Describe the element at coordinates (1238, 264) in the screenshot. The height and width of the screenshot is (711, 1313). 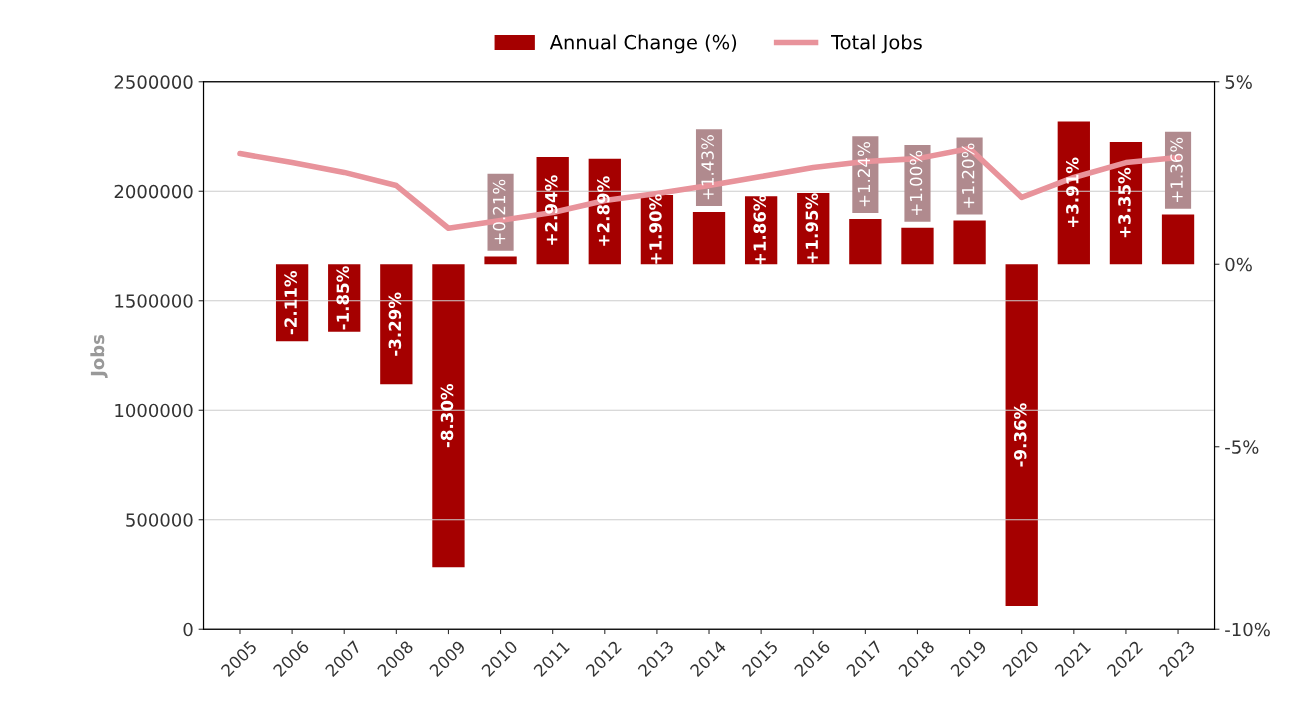
I see `y2-tick-label: 0%` at that location.